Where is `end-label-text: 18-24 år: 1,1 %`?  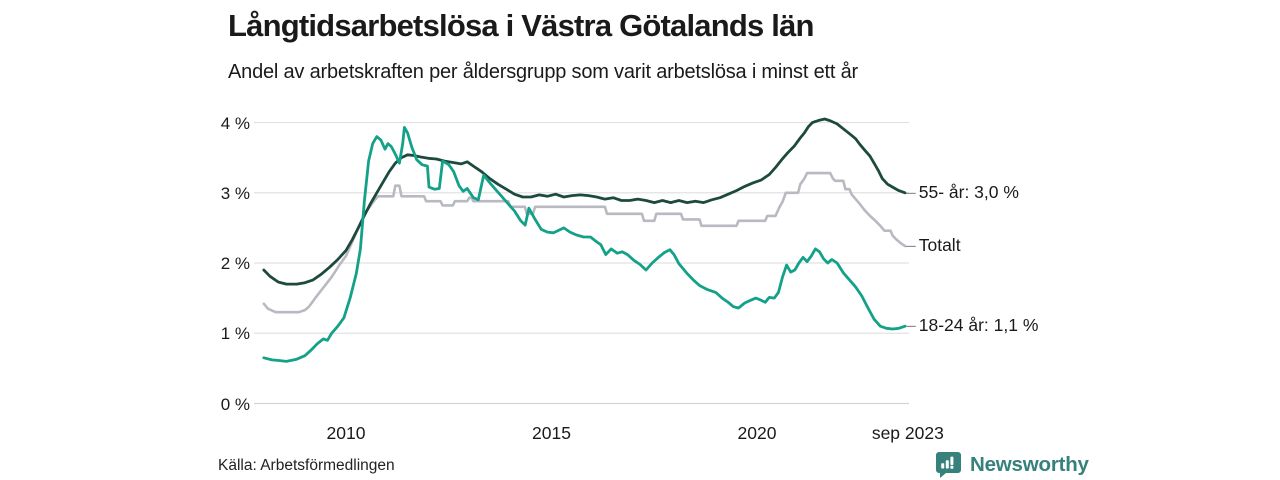
end-label-text: 18-24 år: 1,1 % is located at coordinates (978, 325).